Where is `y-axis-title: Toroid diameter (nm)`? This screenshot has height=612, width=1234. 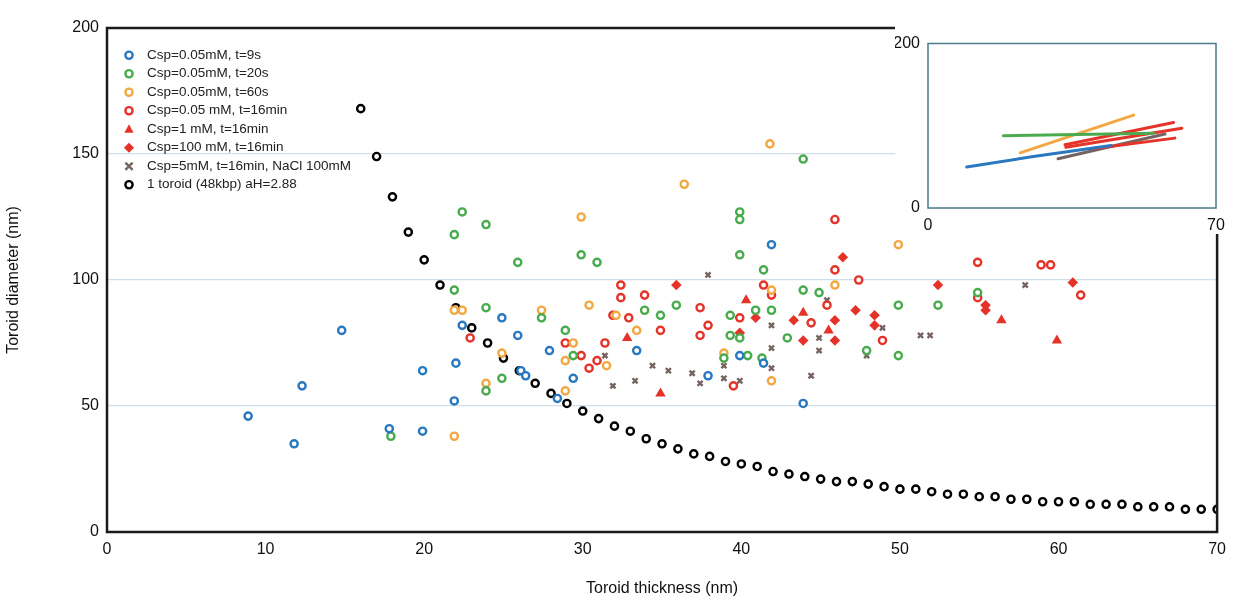
y-axis-title: Toroid diameter (nm) is located at coordinates (13, 280).